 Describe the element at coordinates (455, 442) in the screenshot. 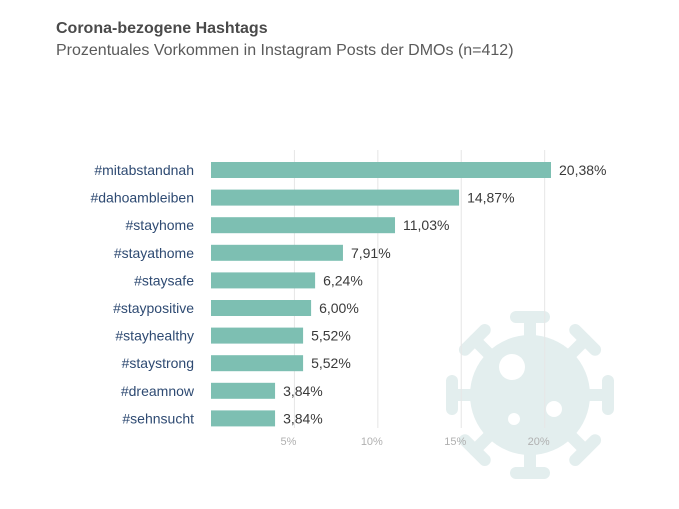

I see `x-tick-label: 15%` at that location.